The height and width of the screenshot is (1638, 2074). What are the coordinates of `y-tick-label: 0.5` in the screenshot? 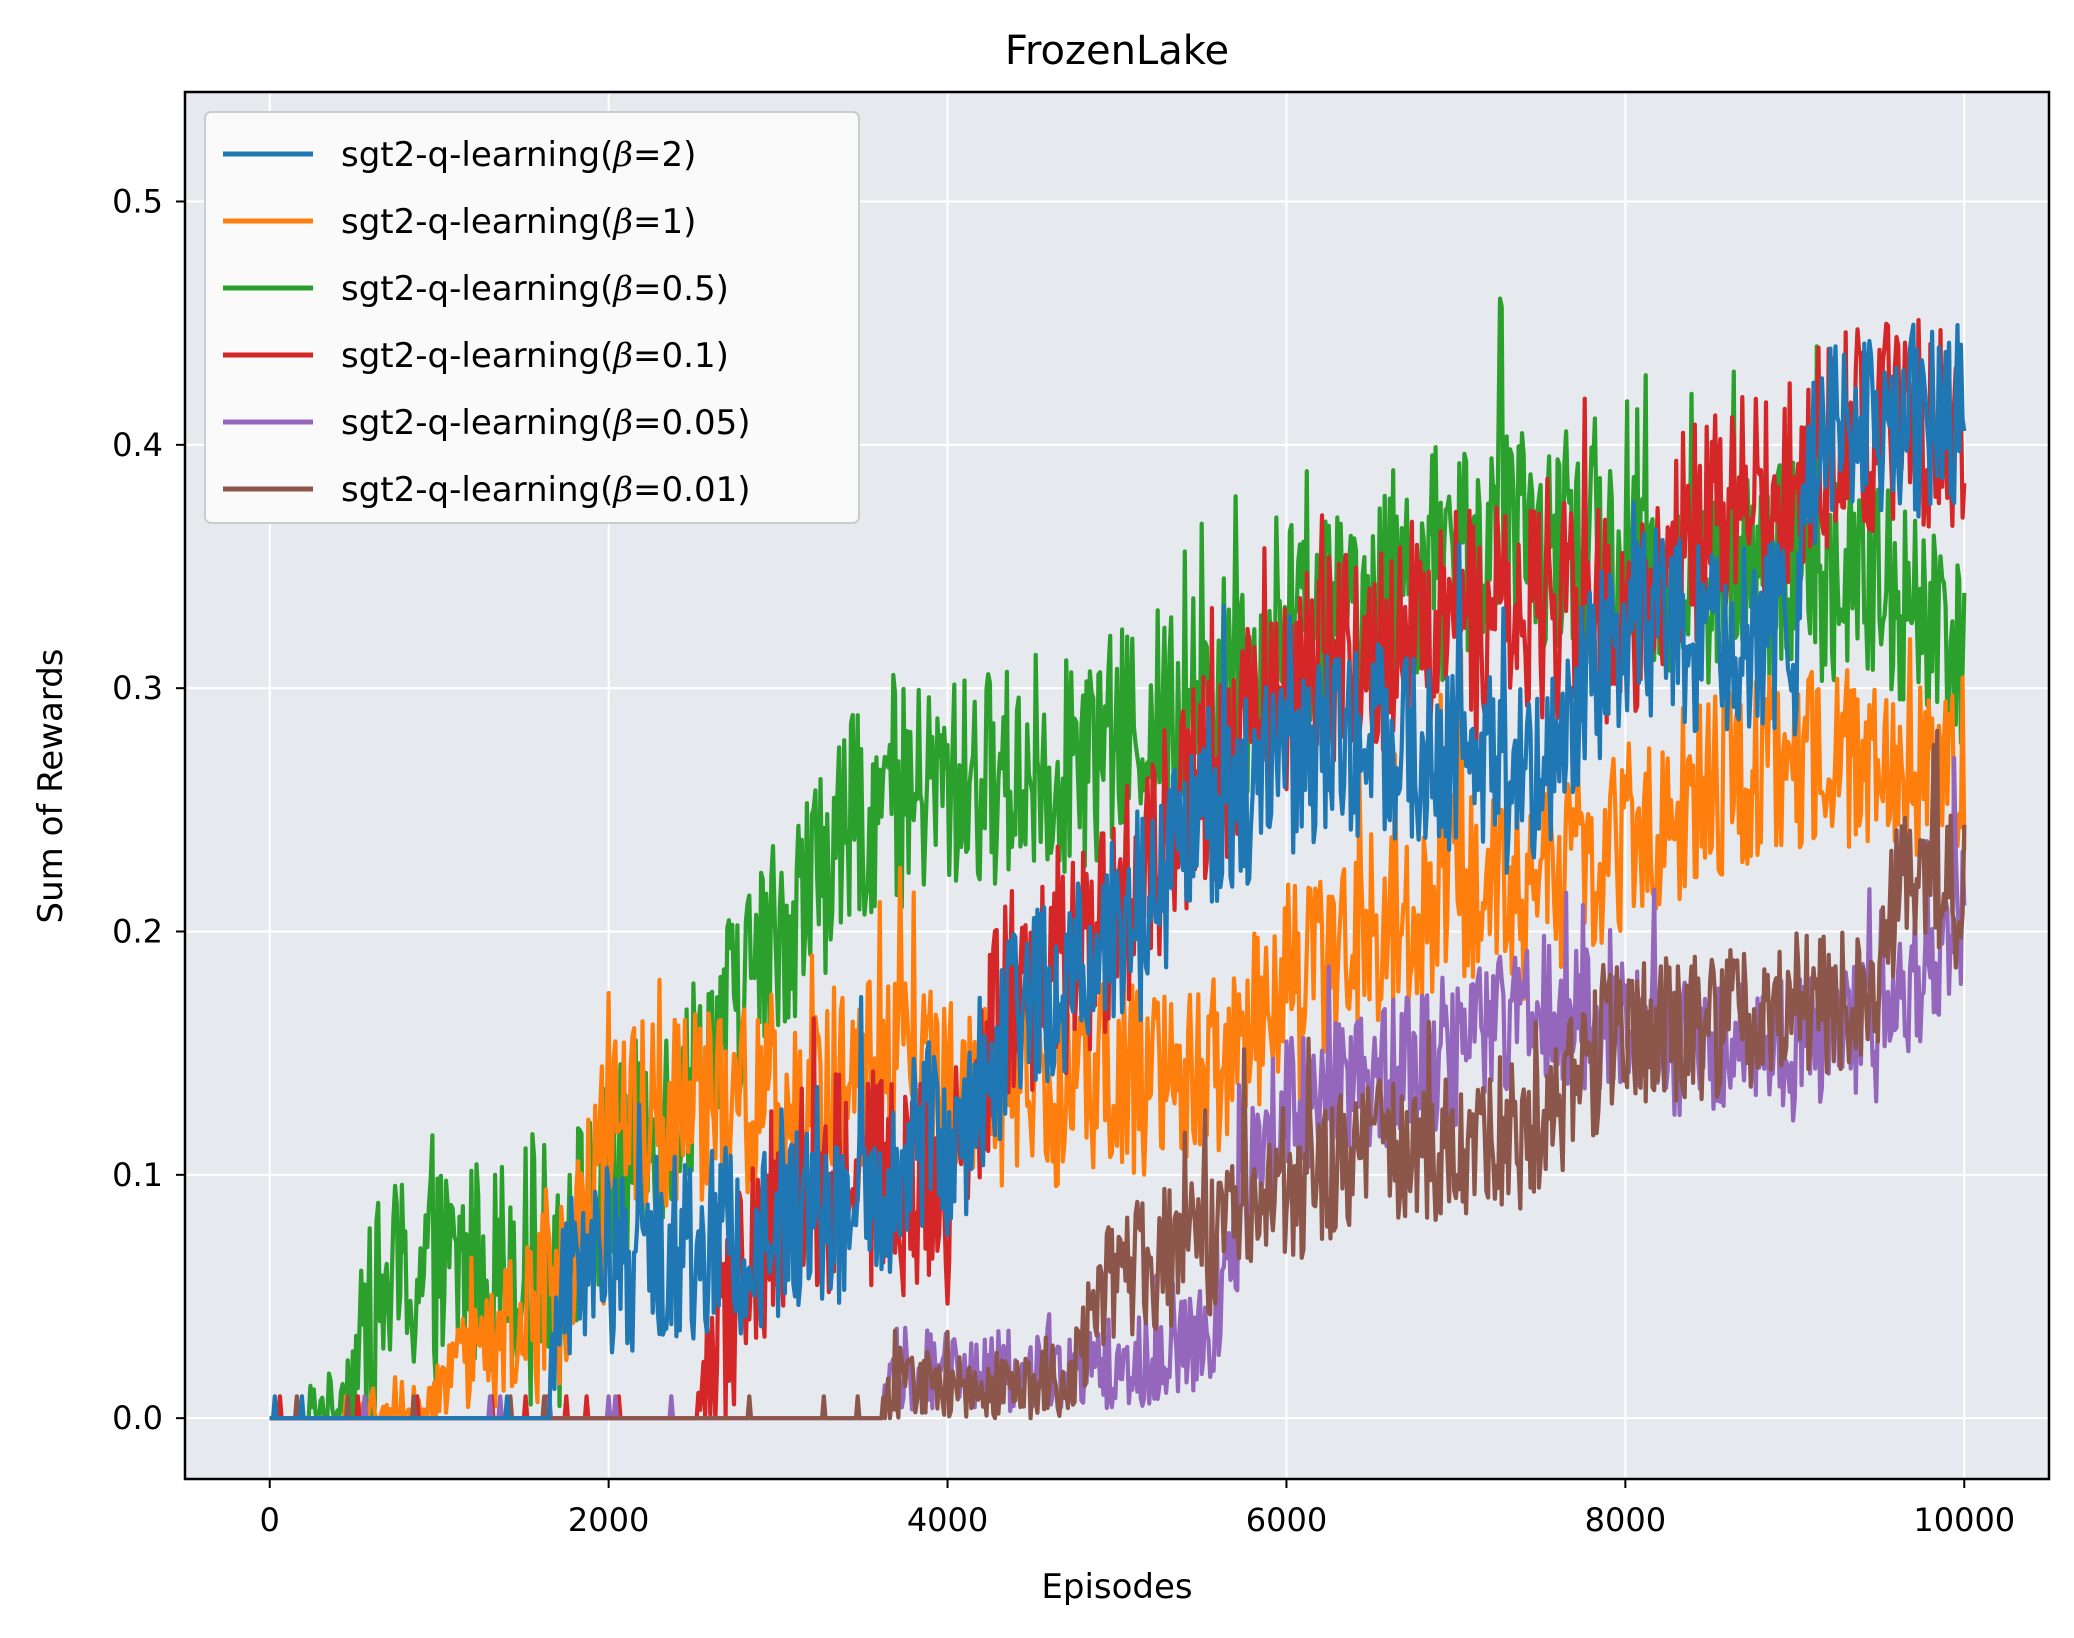 It's located at (137, 202).